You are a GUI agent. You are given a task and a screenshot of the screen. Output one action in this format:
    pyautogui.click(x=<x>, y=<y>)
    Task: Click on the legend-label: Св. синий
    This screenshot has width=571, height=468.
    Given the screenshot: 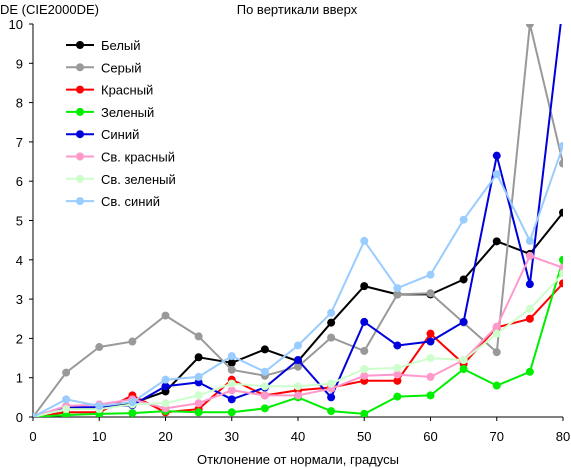 What is the action you would take?
    pyautogui.click(x=130, y=201)
    